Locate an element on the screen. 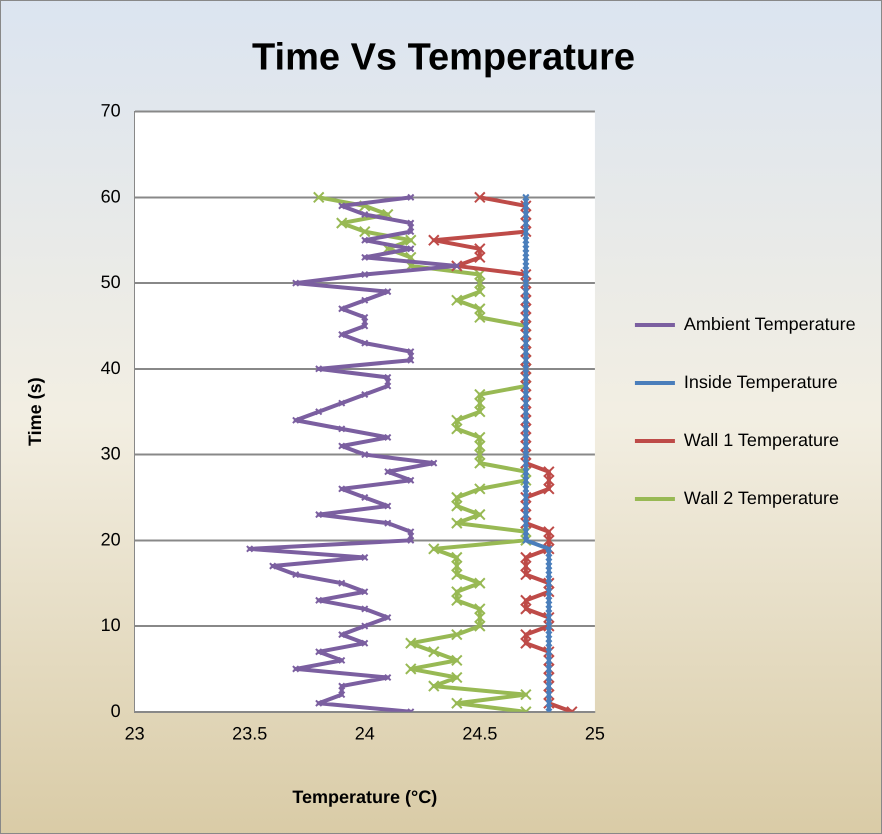  x-tick-label: 24.5 is located at coordinates (480, 734).